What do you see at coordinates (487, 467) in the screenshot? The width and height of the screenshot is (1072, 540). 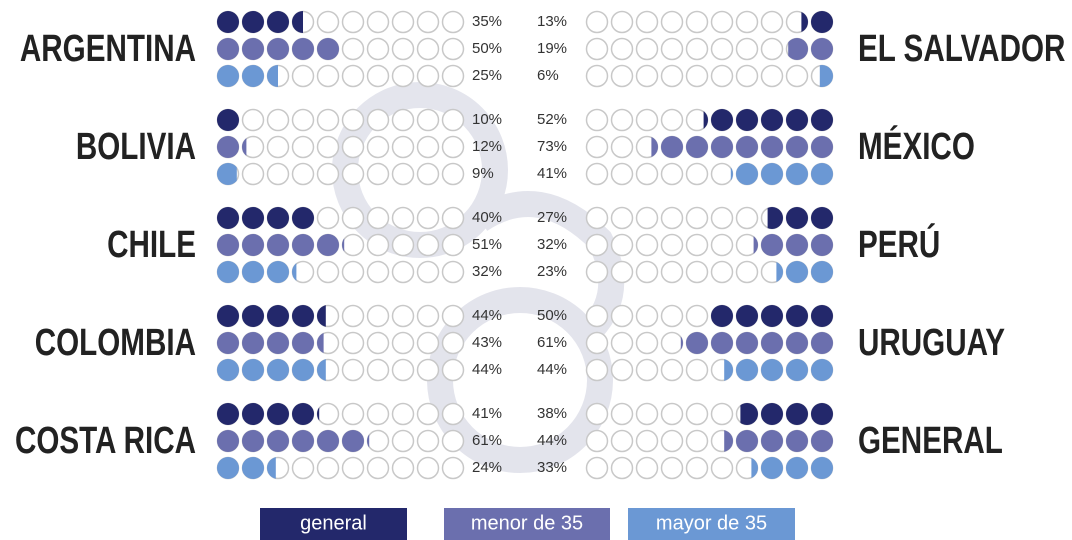 I see `value-label: 24%` at bounding box center [487, 467].